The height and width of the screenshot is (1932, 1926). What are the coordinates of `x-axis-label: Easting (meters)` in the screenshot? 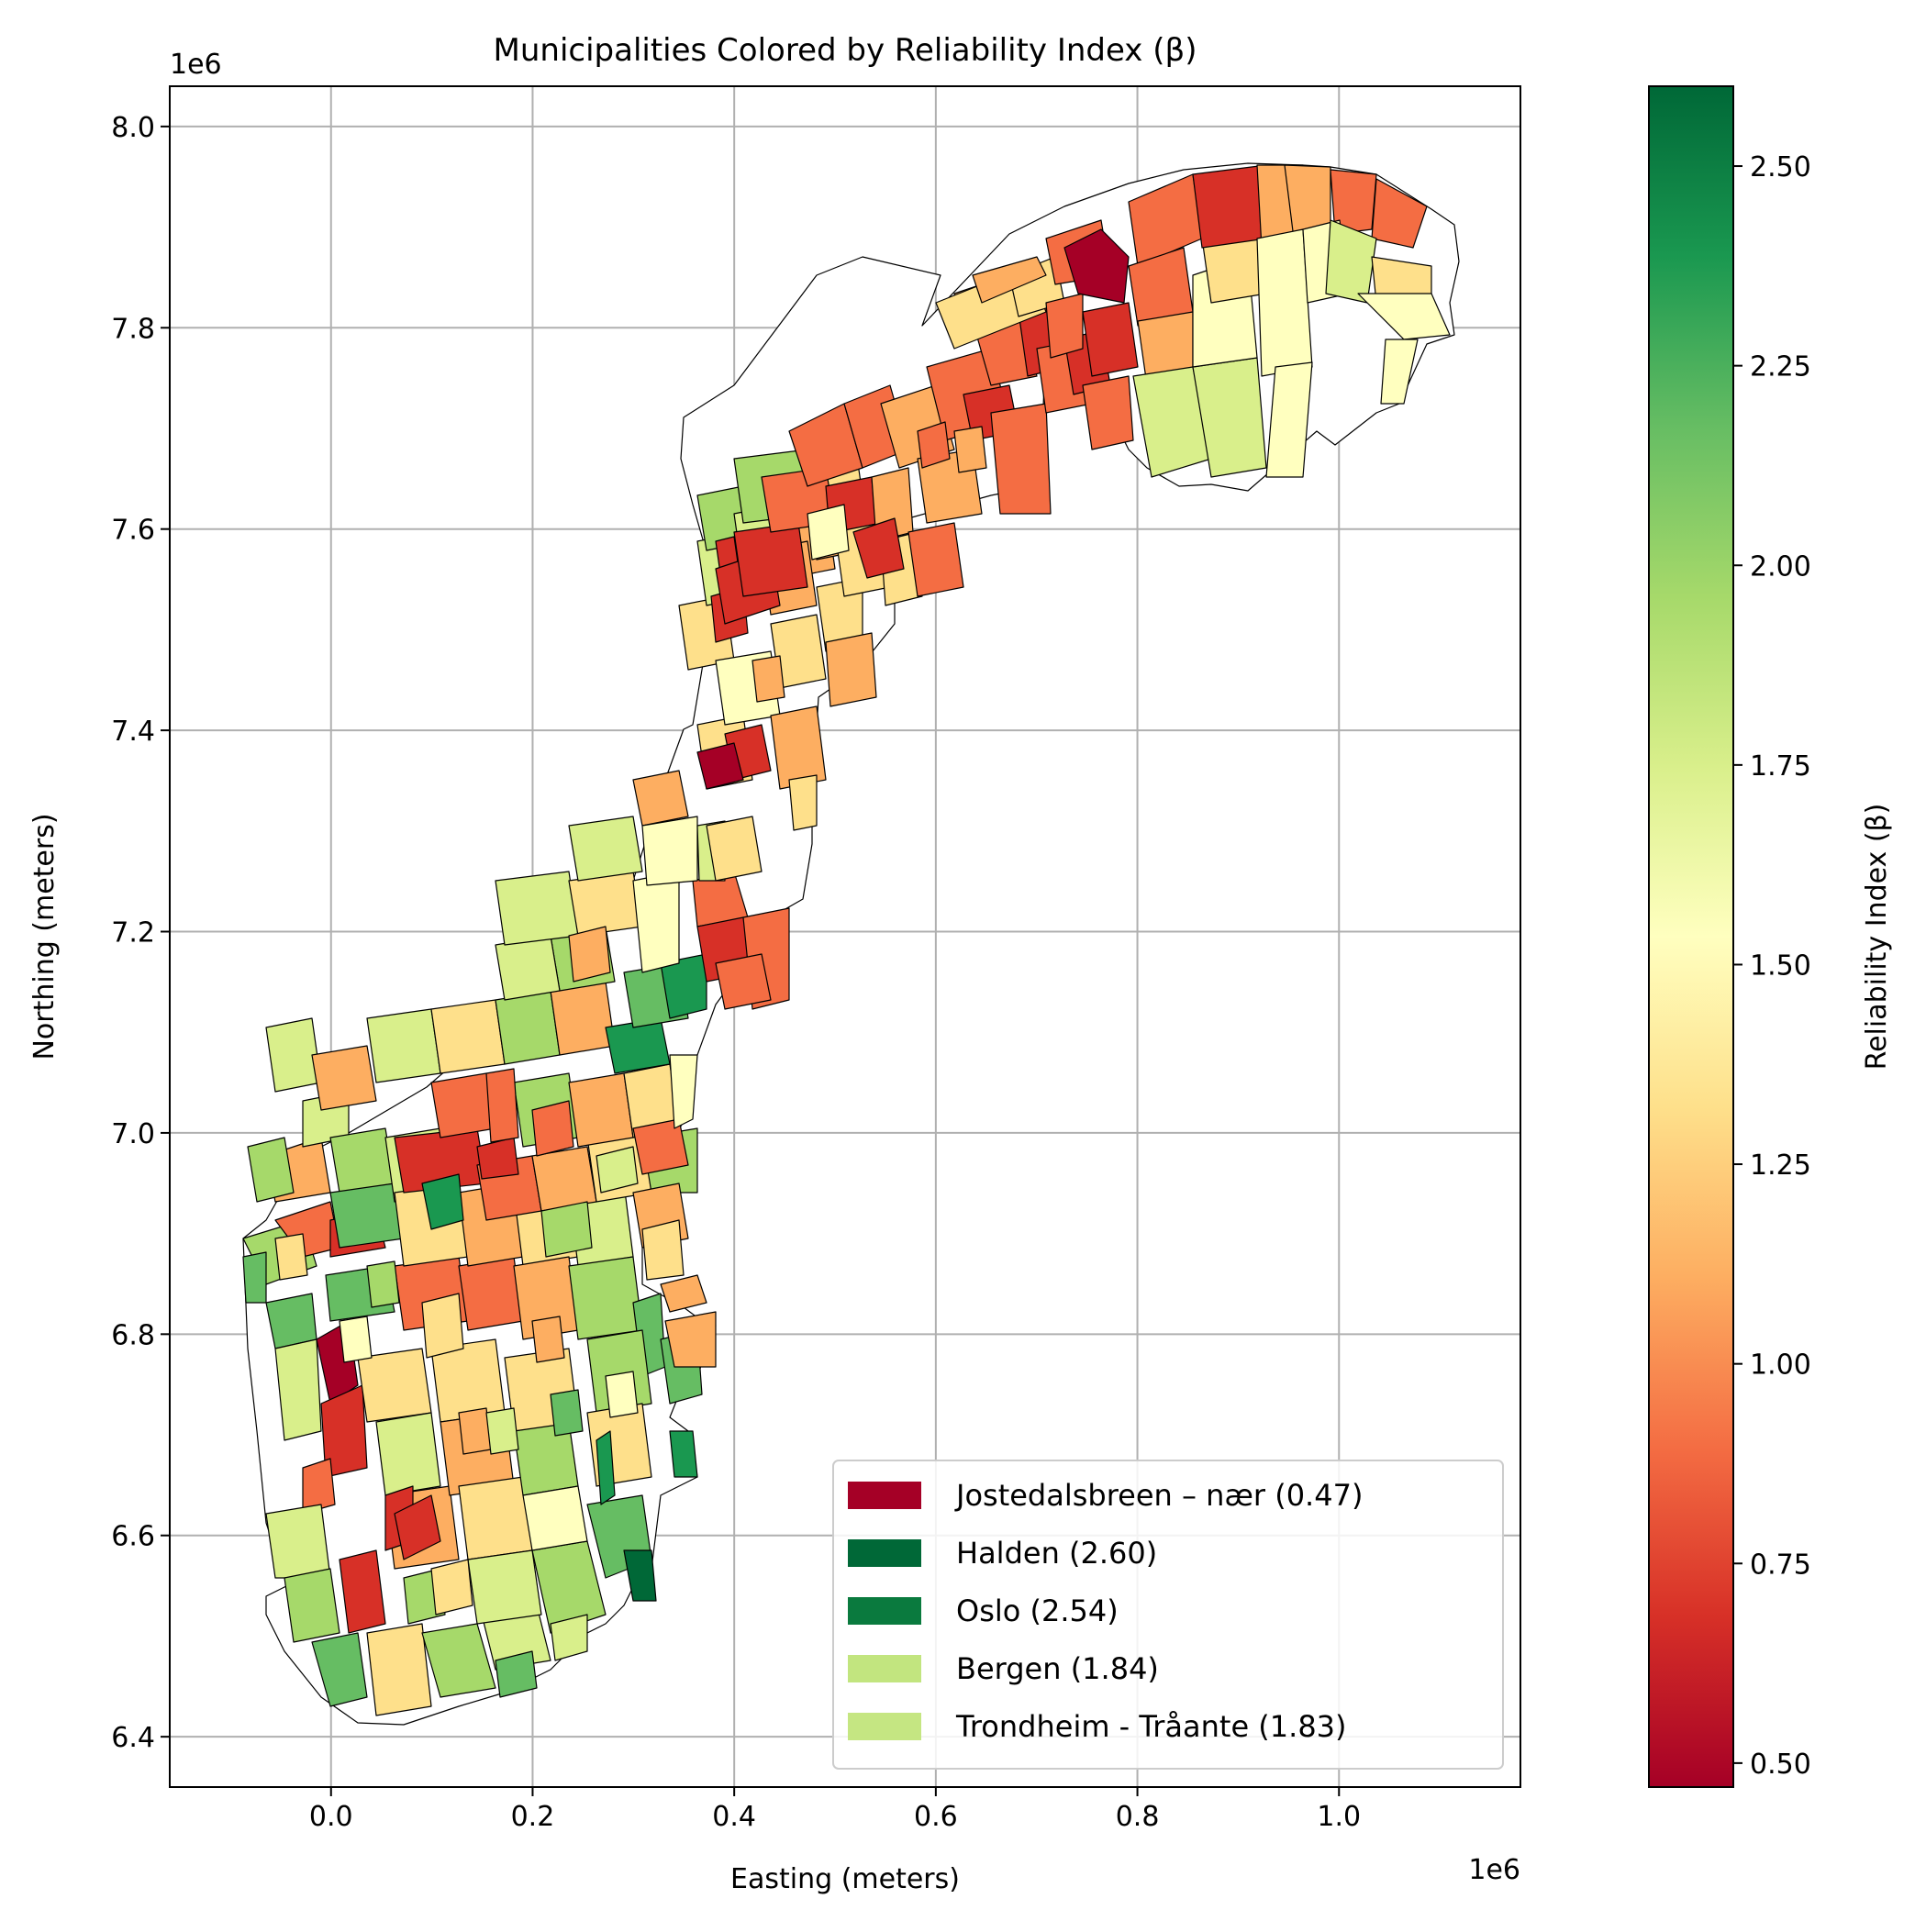 It's located at (845, 1879).